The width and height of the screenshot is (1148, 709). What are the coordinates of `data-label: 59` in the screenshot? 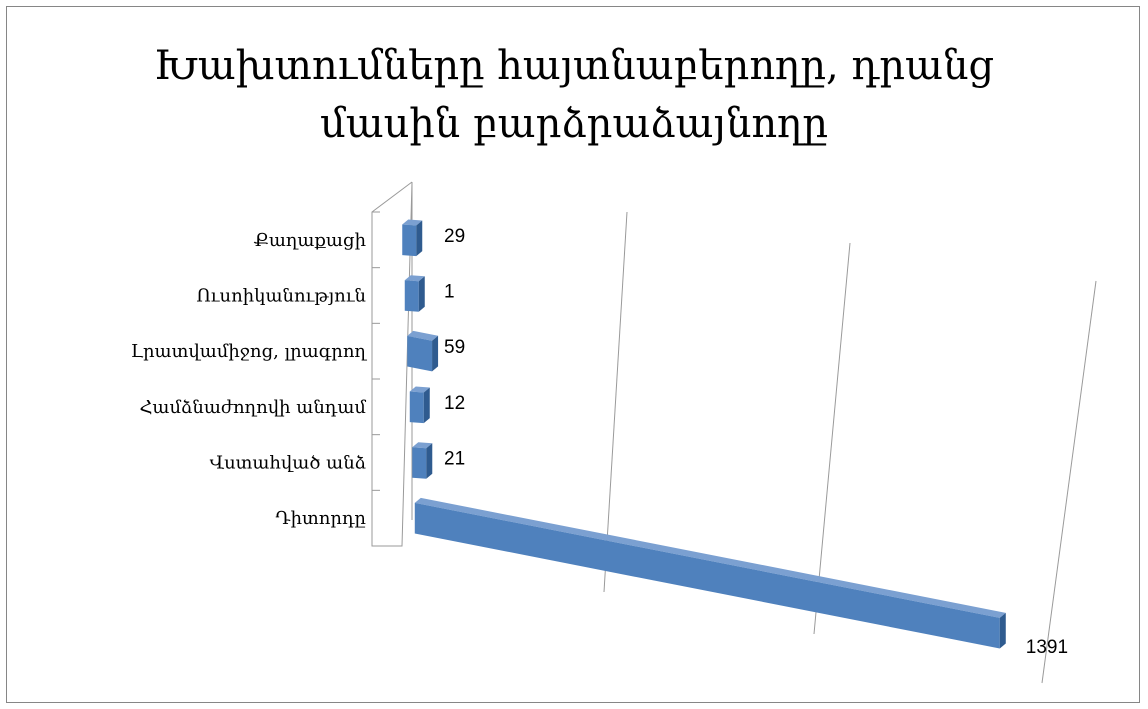 It's located at (454, 347).